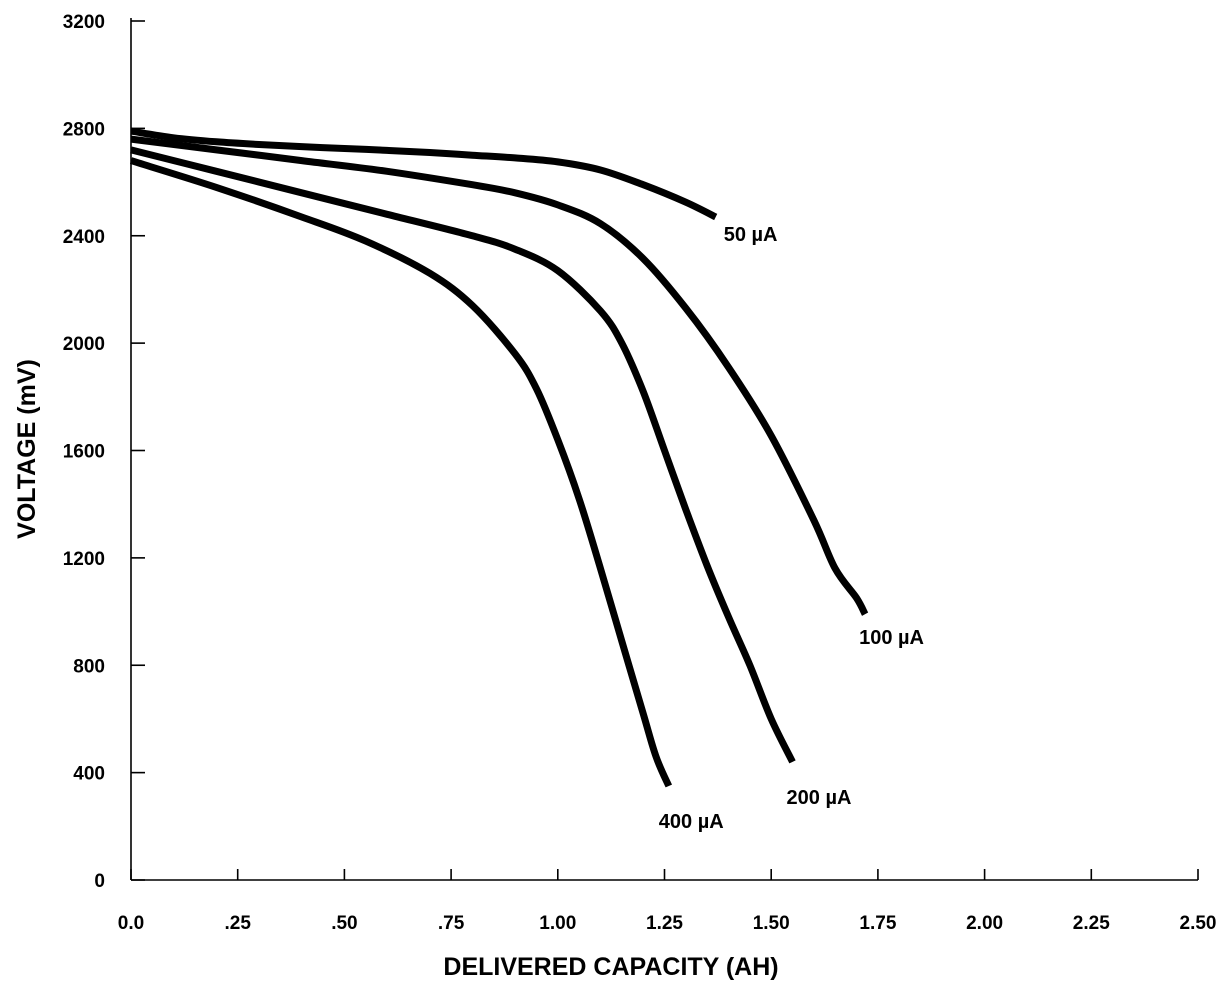 Image resolution: width=1225 pixels, height=986 pixels. What do you see at coordinates (84, 237) in the screenshot?
I see `y-tick-label: 2400` at bounding box center [84, 237].